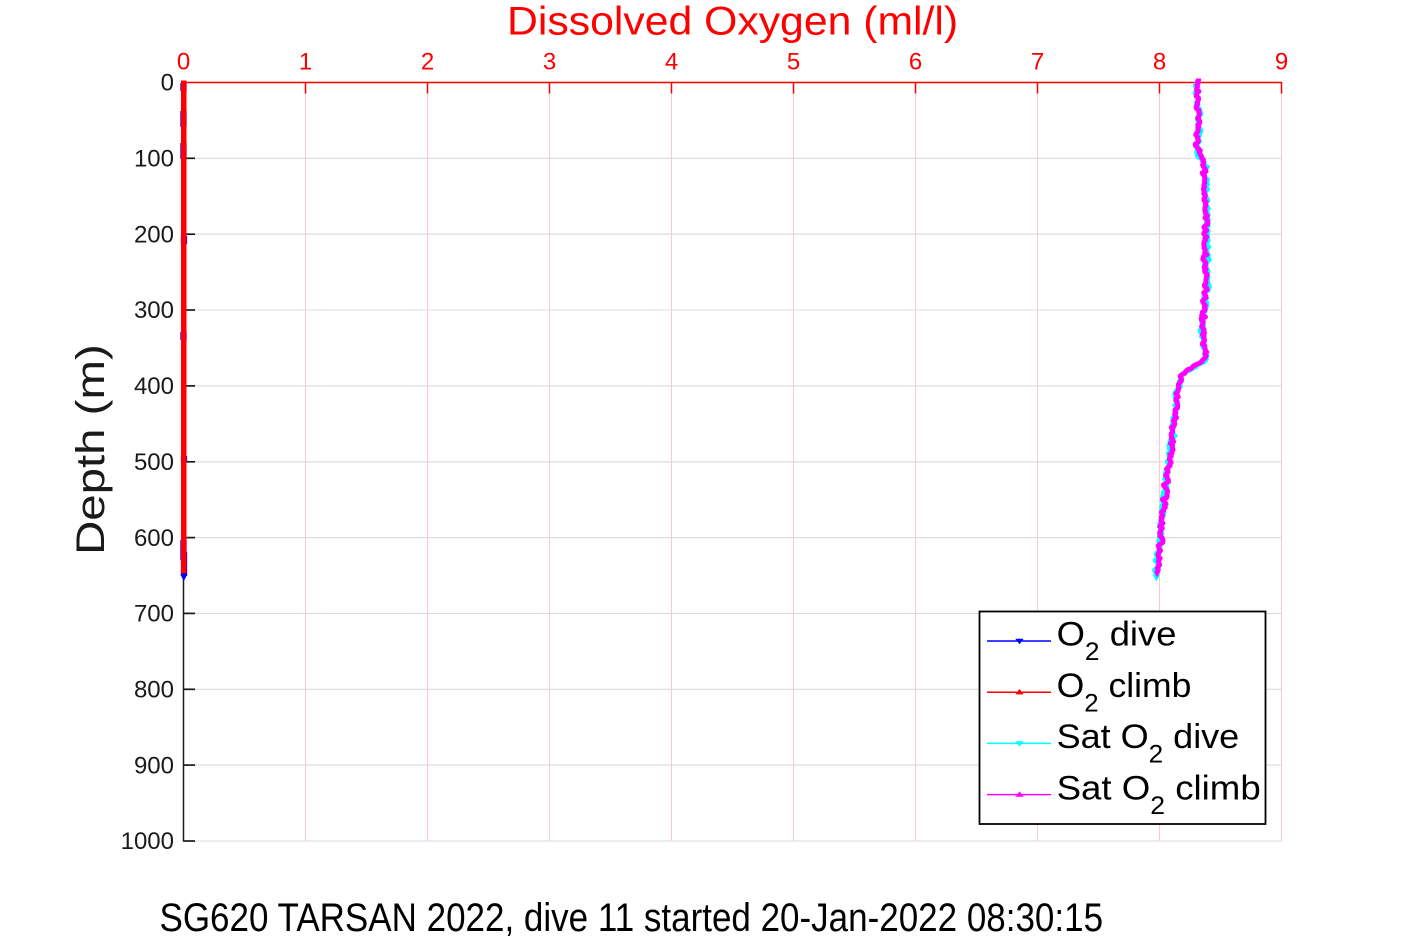 This screenshot has height=950, width=1417. I want to click on svg-text: 9, so click(1281, 62).